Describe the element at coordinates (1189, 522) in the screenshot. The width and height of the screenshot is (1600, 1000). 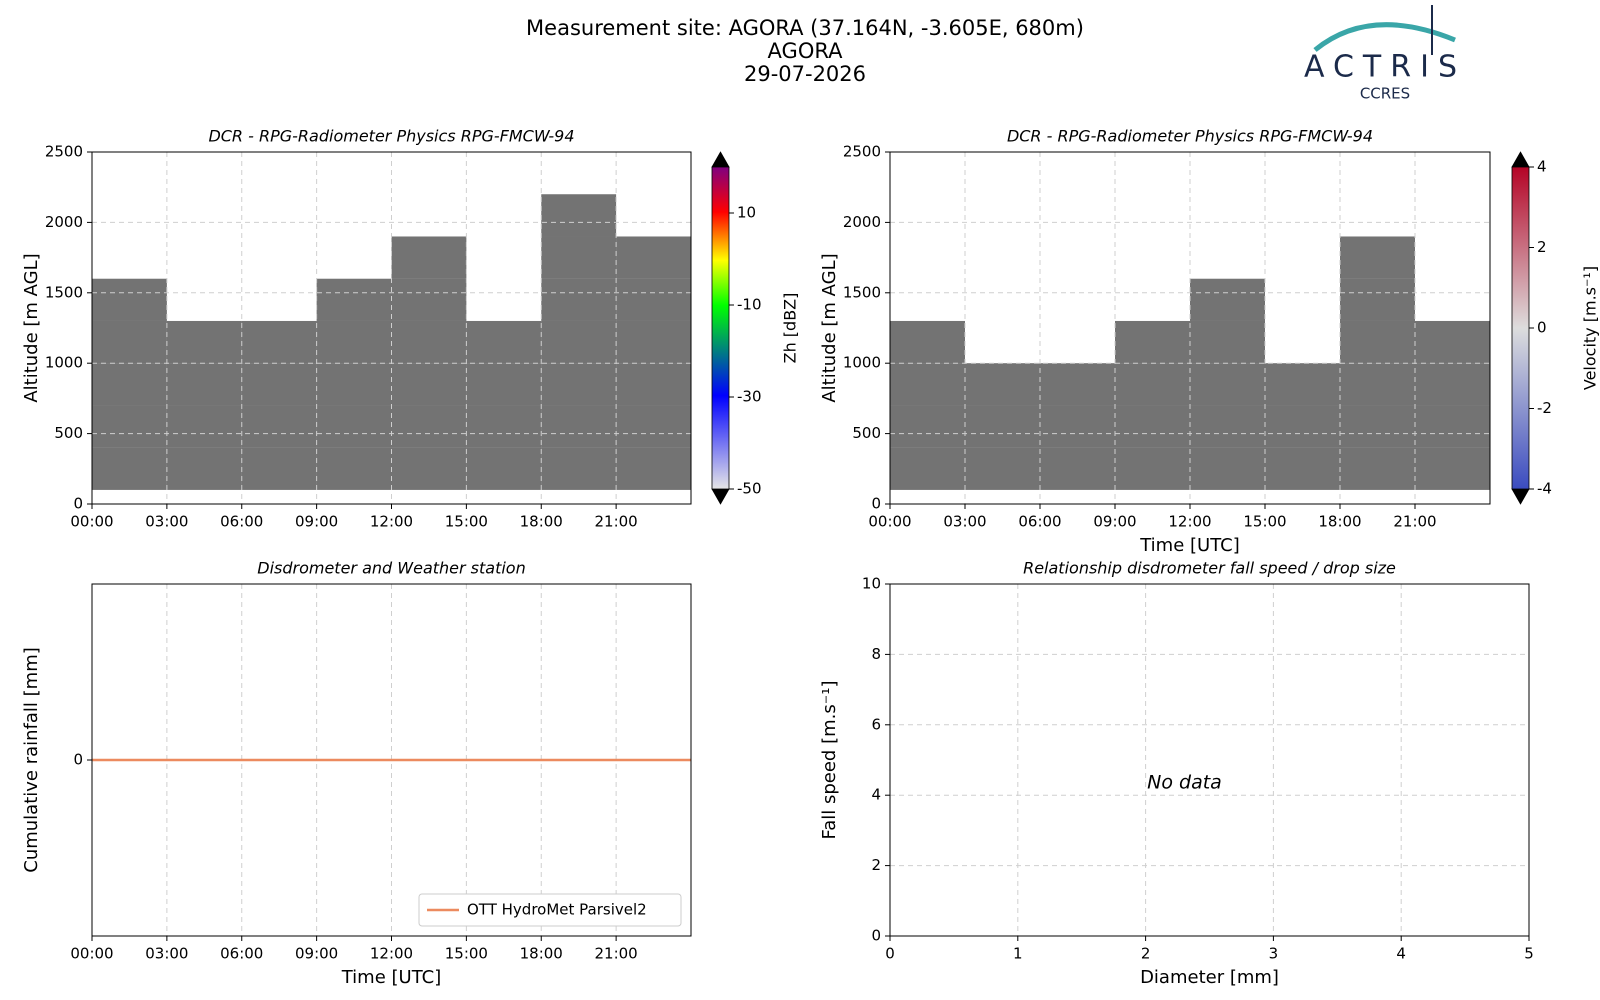
I see `x-tick-label: 12:00` at that location.